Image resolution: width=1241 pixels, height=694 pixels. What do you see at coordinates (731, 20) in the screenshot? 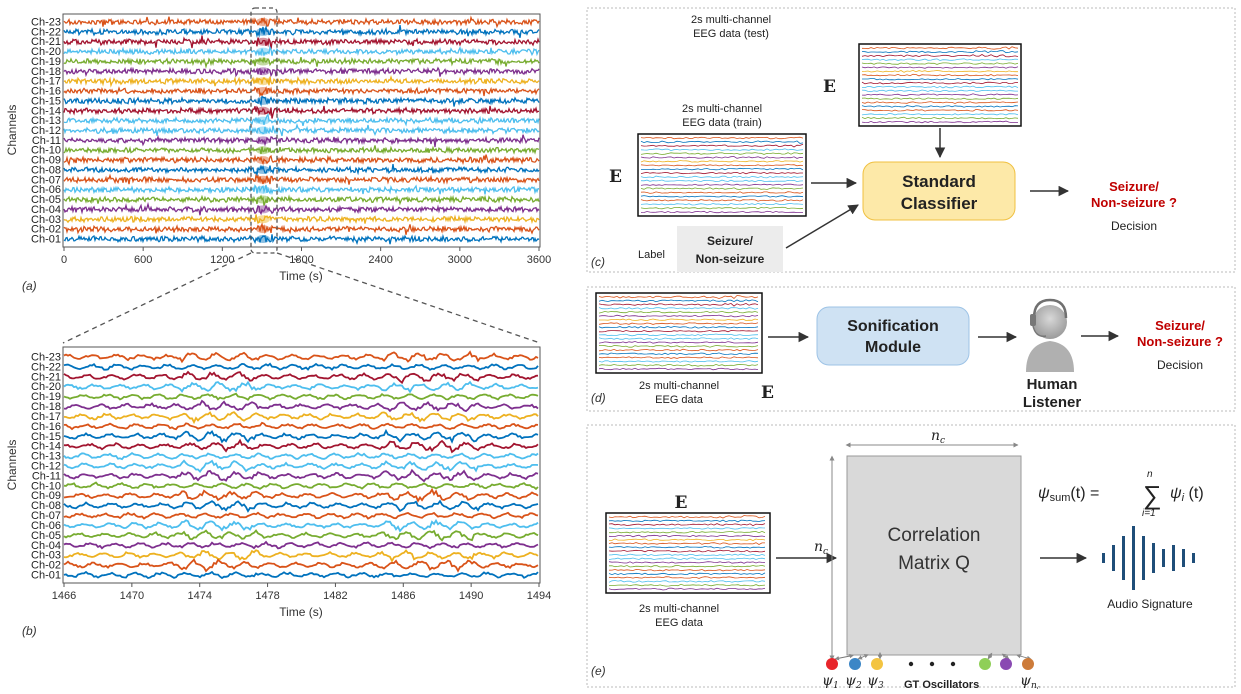
I see `test-data-title-1: 2s multi-channel` at bounding box center [731, 20].